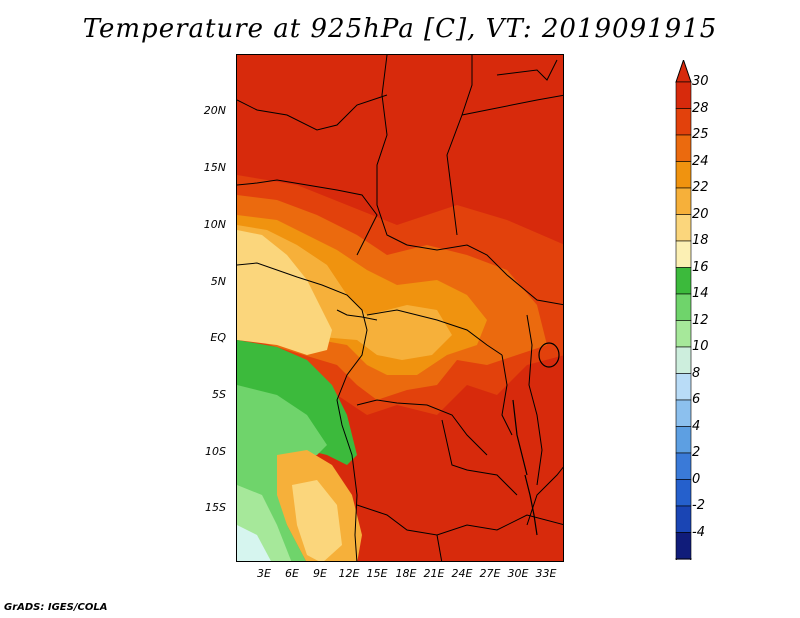 The width and height of the screenshot is (800, 618). What do you see at coordinates (215, 507) in the screenshot?
I see `y-axis-label: 15S` at bounding box center [215, 507].